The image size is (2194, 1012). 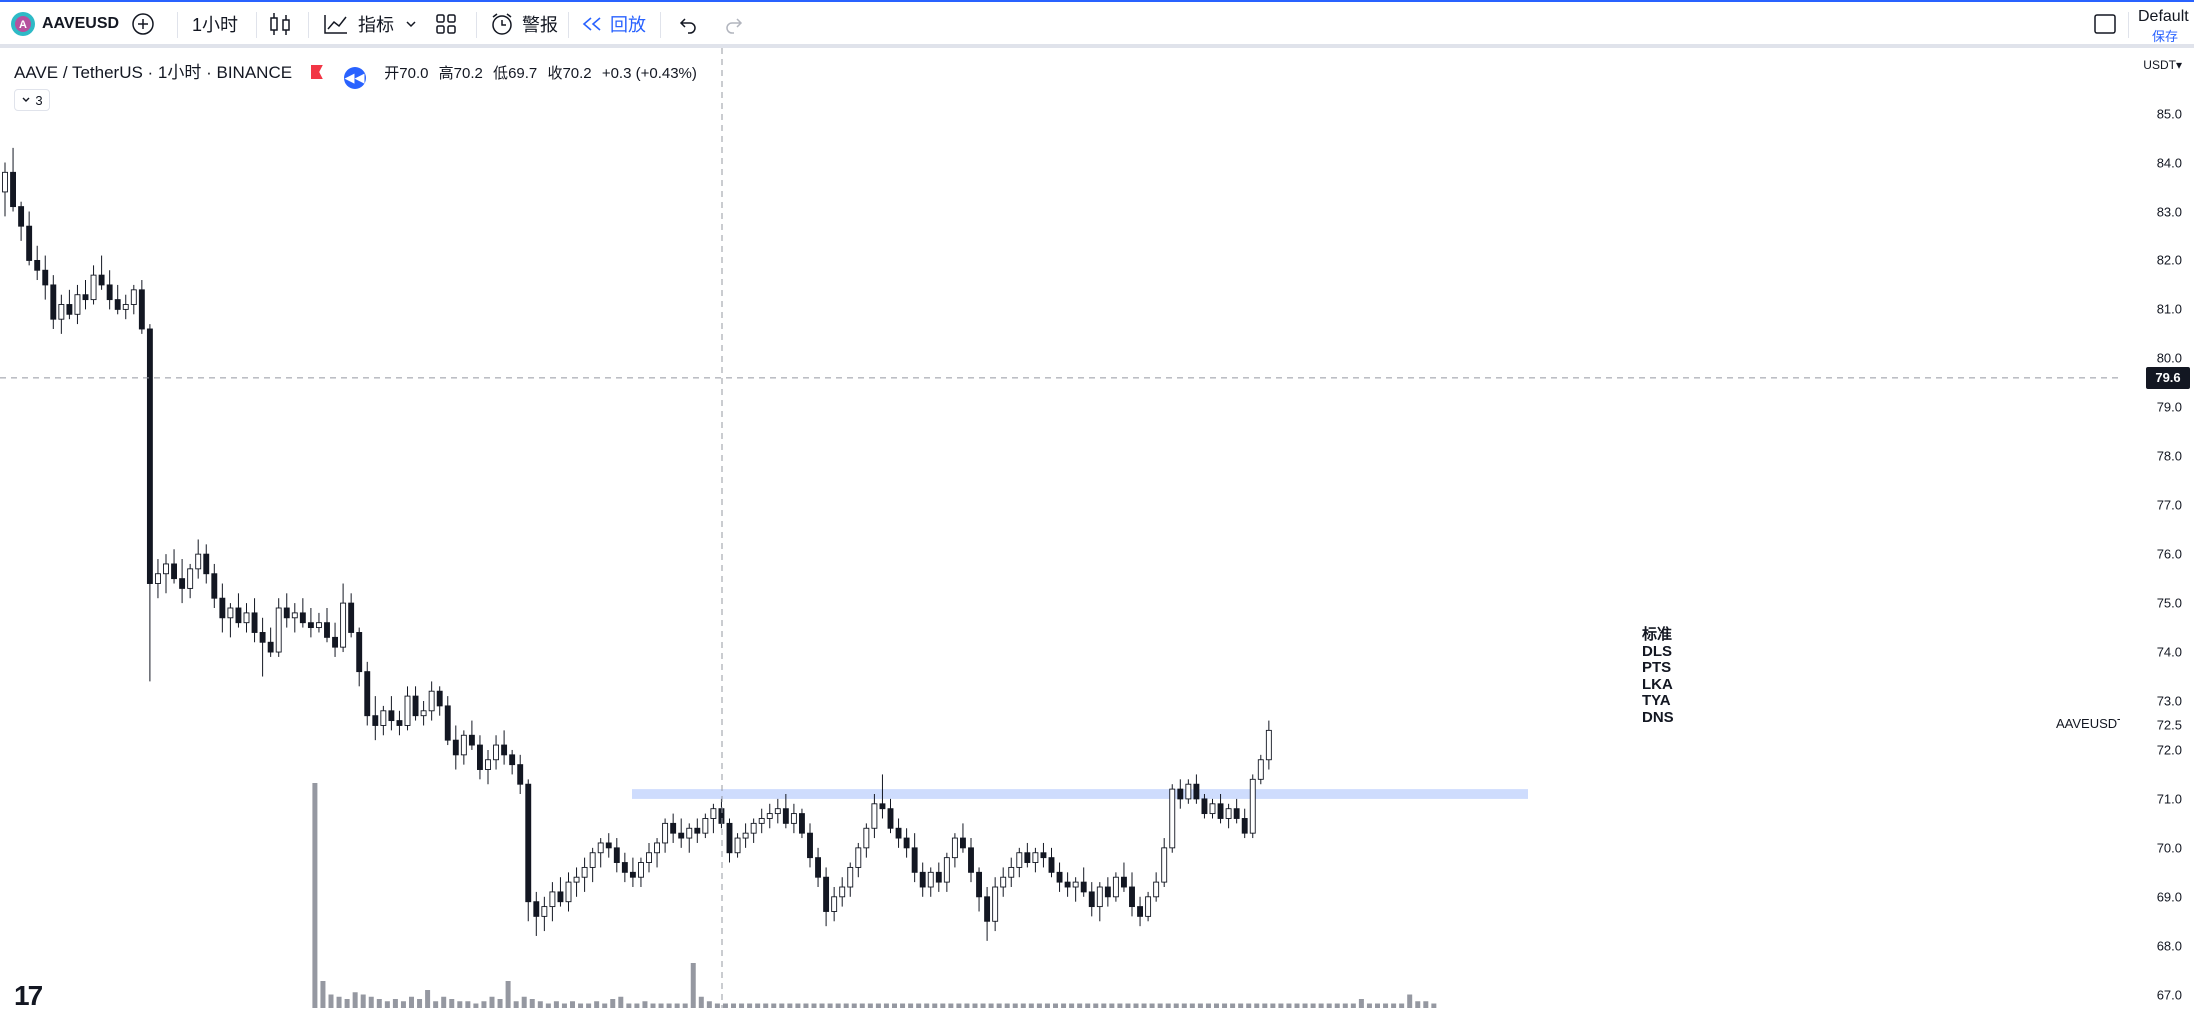 I want to click on chart-type-button, so click(x=280, y=24).